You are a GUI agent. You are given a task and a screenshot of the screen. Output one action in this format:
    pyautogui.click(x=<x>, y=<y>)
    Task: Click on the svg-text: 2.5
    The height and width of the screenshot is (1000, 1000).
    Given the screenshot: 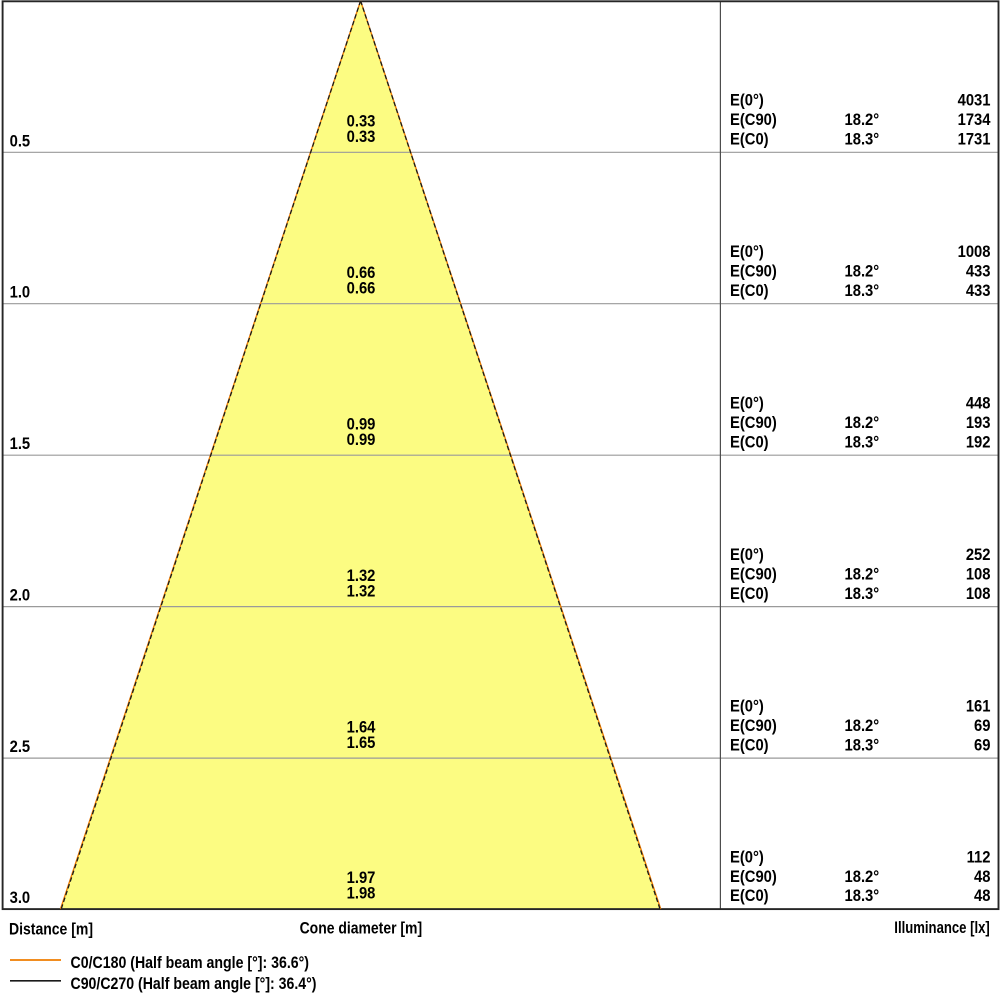 What is the action you would take?
    pyautogui.click(x=20, y=747)
    